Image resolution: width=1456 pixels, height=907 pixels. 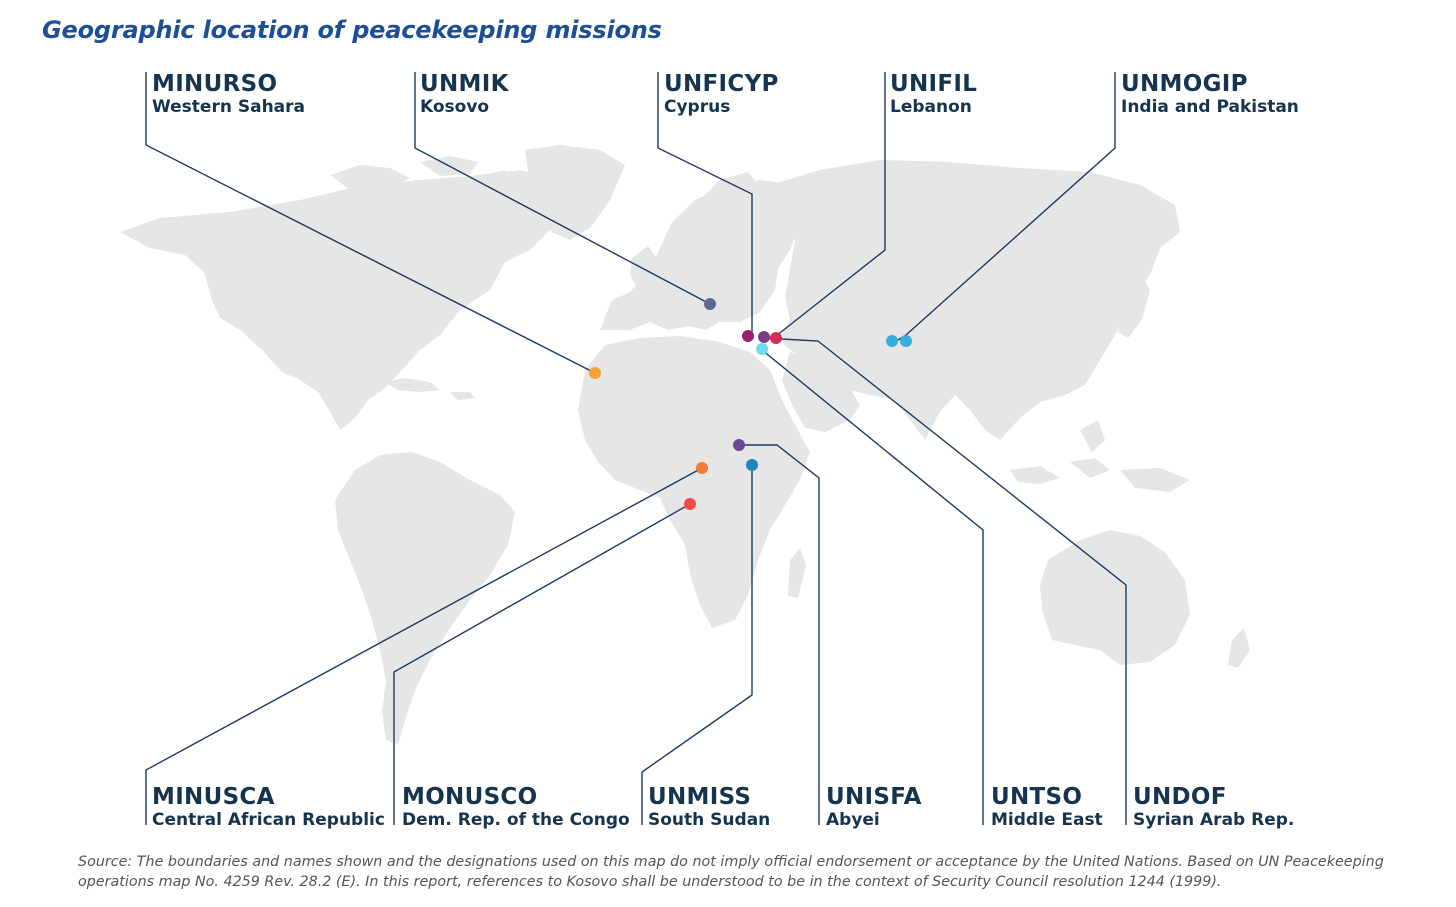 I want to click on africa-landmass, so click(x=694, y=482).